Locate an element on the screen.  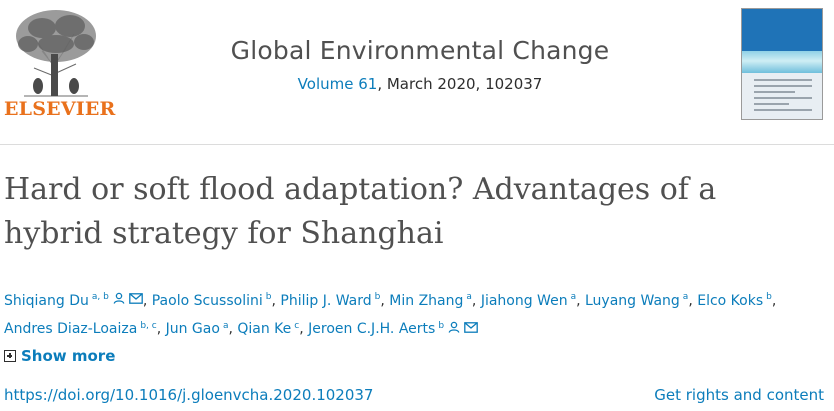
author-name: Andres Diaz-Loaiza is located at coordinates (71, 329).